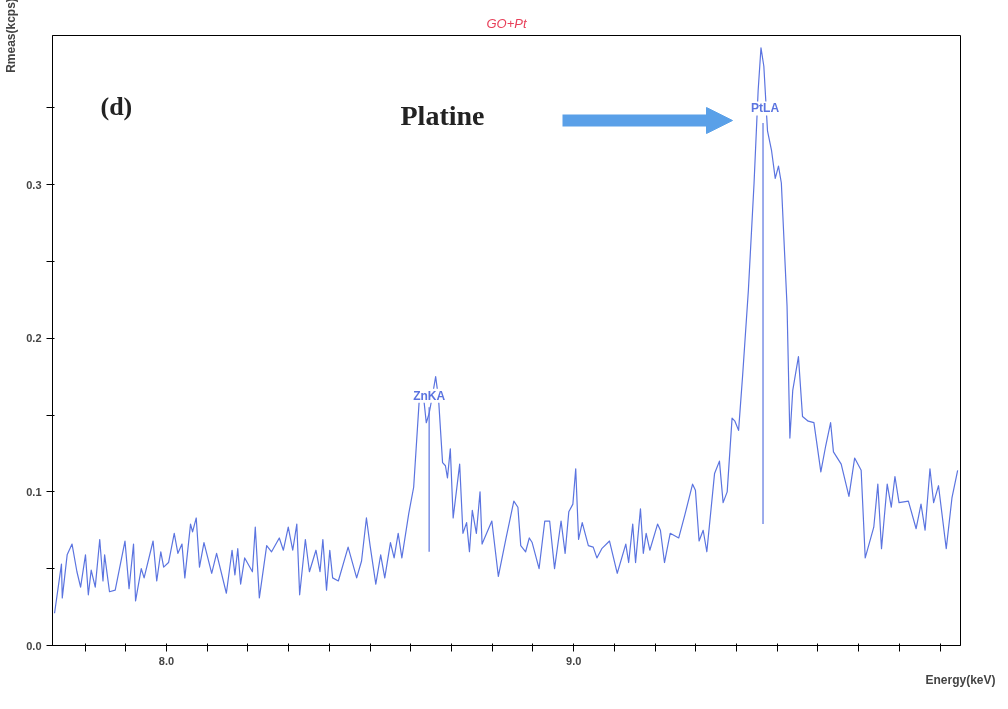 This screenshot has width=1008, height=709. What do you see at coordinates (34, 338) in the screenshot?
I see `y-tick-label: 0.2` at bounding box center [34, 338].